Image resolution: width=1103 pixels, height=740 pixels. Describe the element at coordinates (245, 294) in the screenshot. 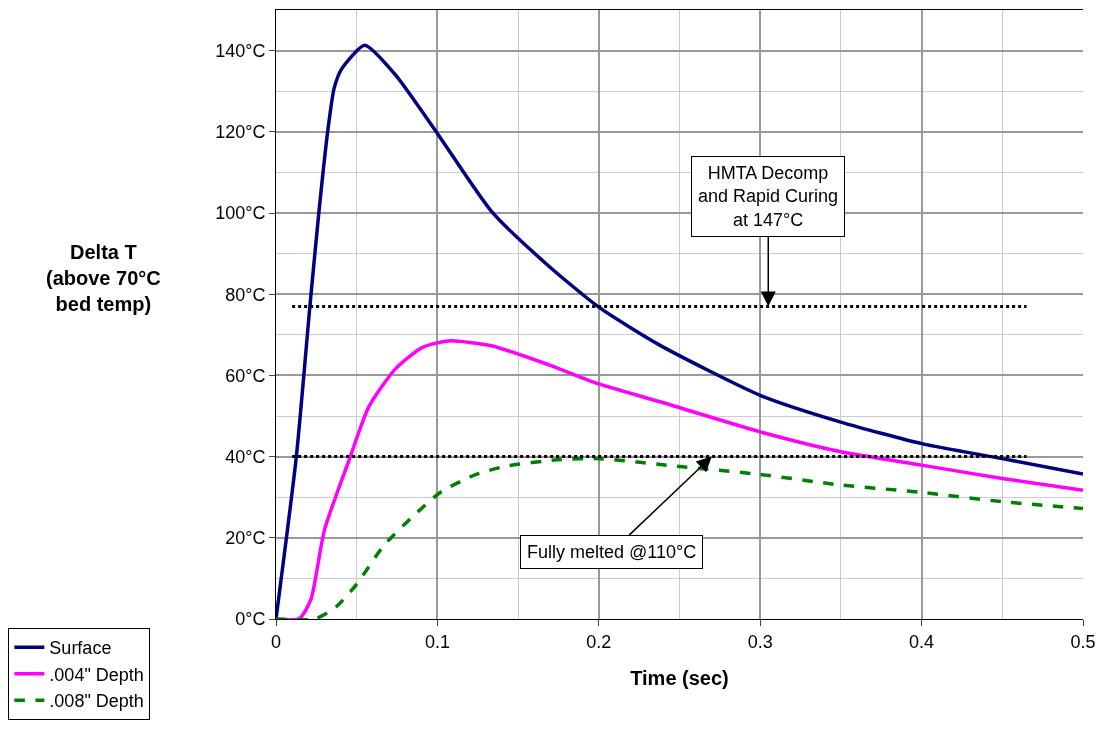

I see `y-tick-label: 80°C` at that location.